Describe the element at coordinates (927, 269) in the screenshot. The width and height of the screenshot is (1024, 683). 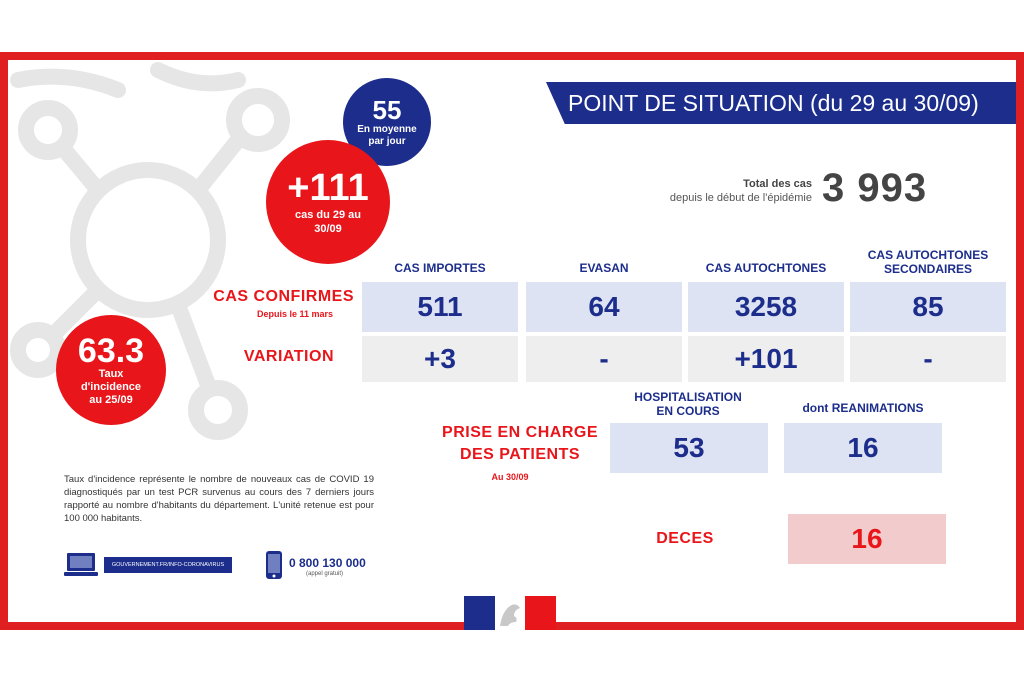
I see `column-header-line2: SECONDAIRES` at that location.